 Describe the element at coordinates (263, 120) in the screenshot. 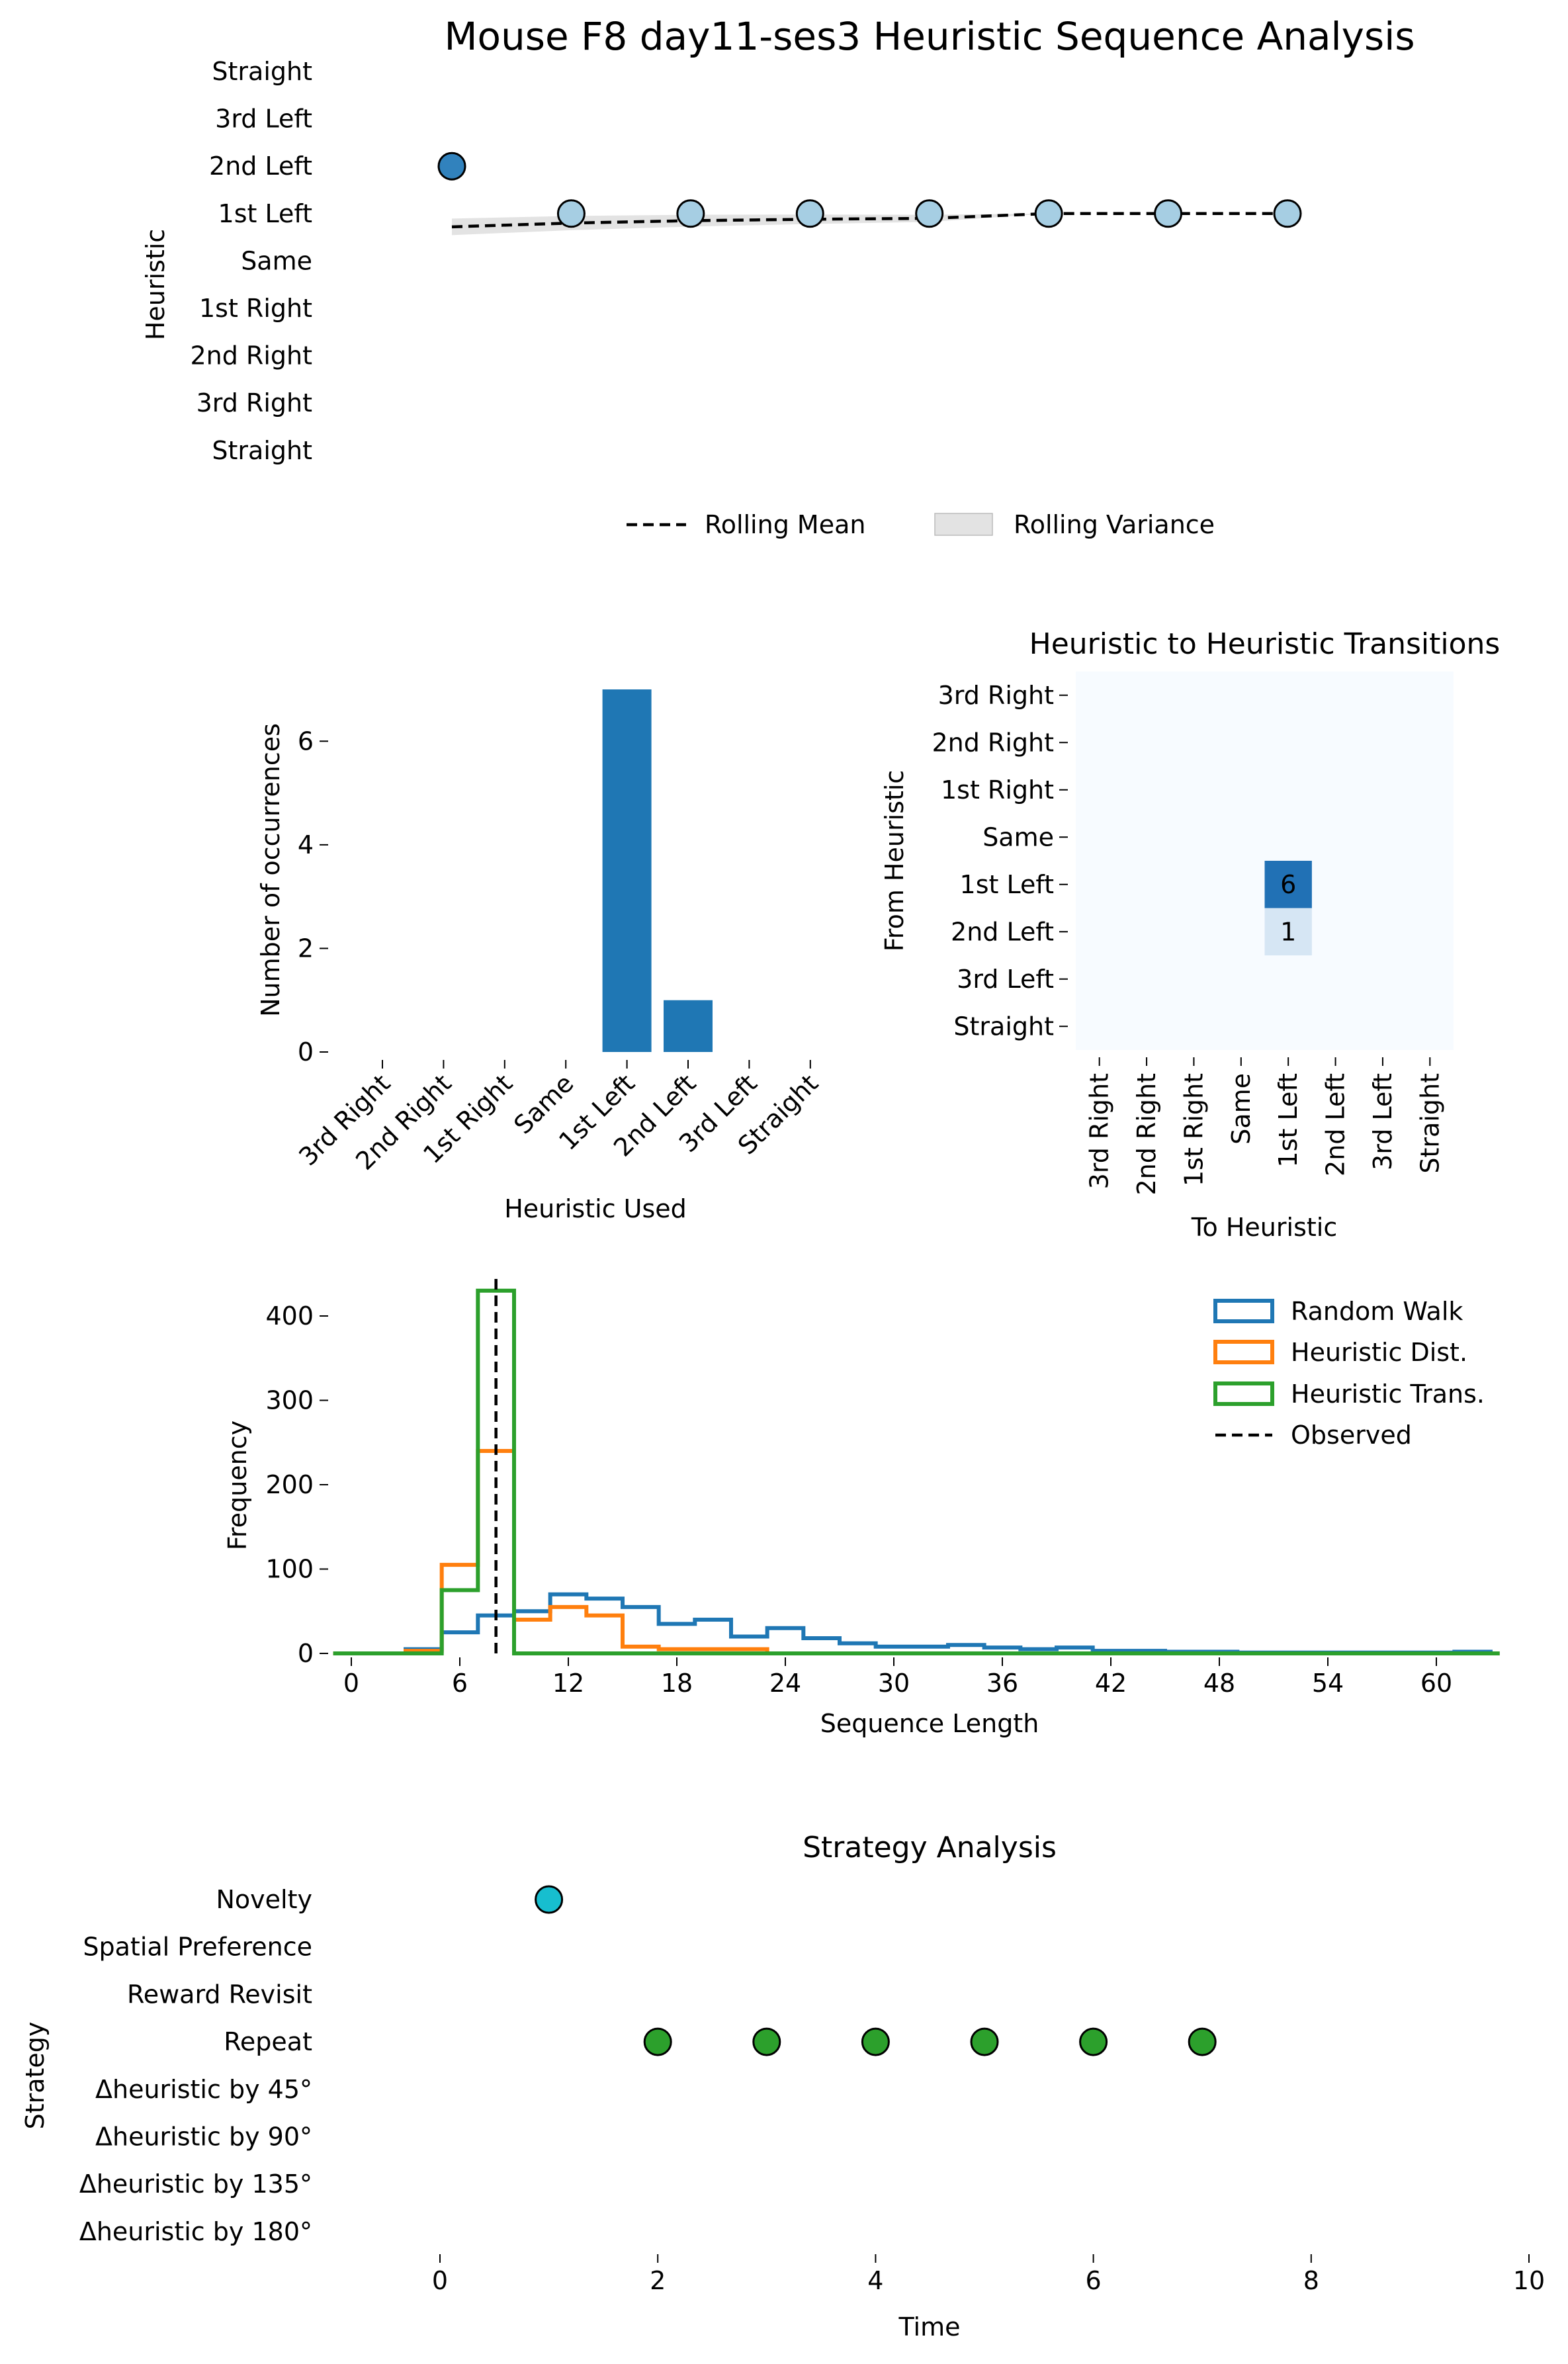

I see `y-tick-label: 3rd Left` at that location.